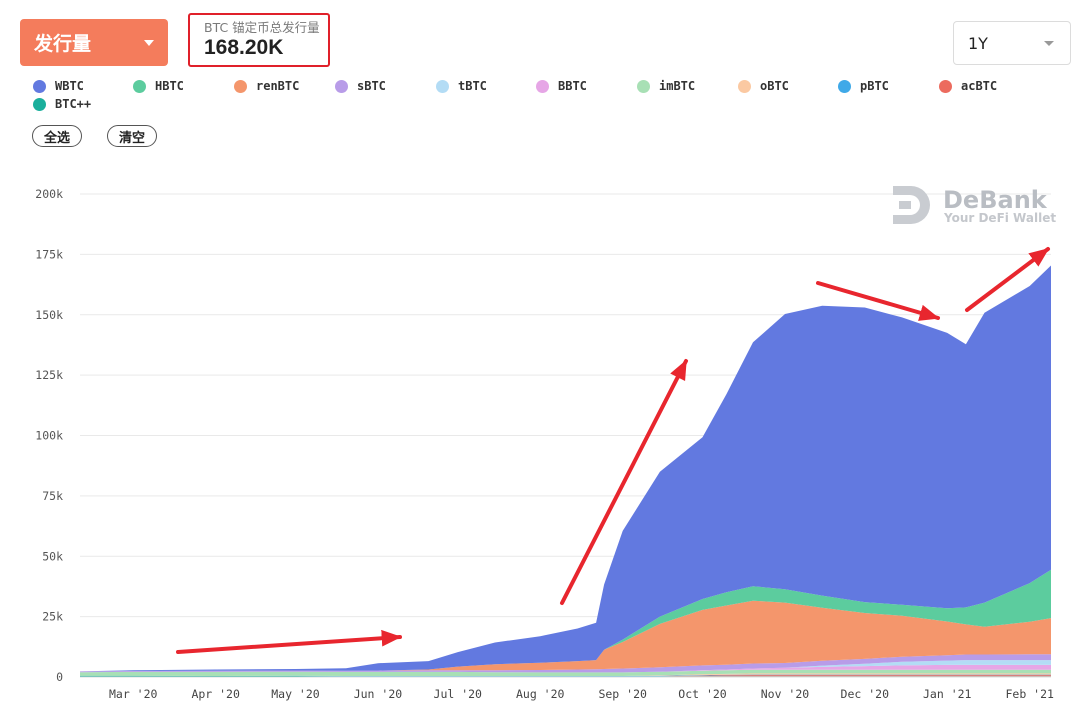 The image size is (1080, 704). What do you see at coordinates (458, 694) in the screenshot?
I see `x-tick-label: Jul '20` at bounding box center [458, 694].